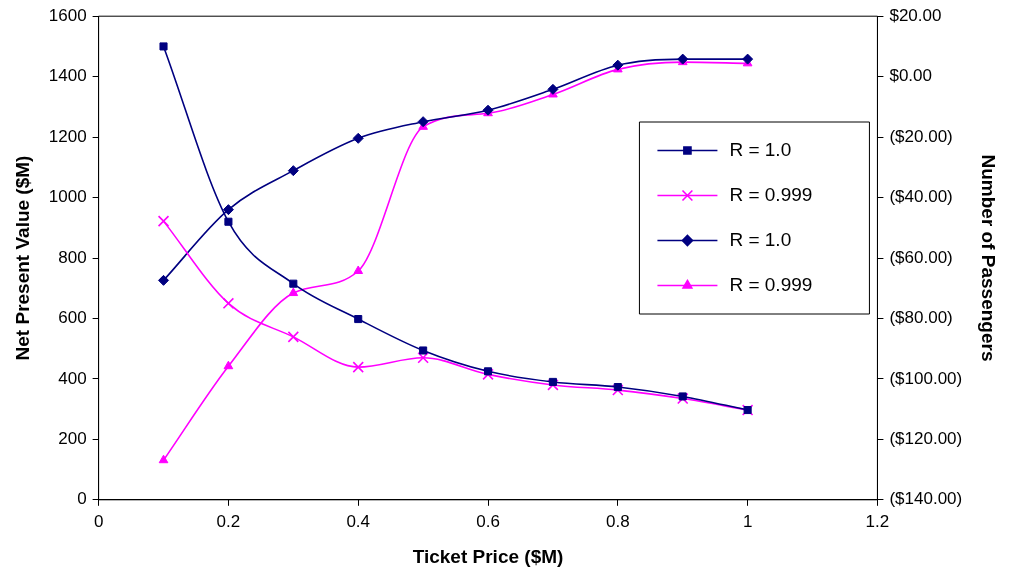  Describe the element at coordinates (989, 258) in the screenshot. I see `y2-axis-title: Number of Passengers` at that location.